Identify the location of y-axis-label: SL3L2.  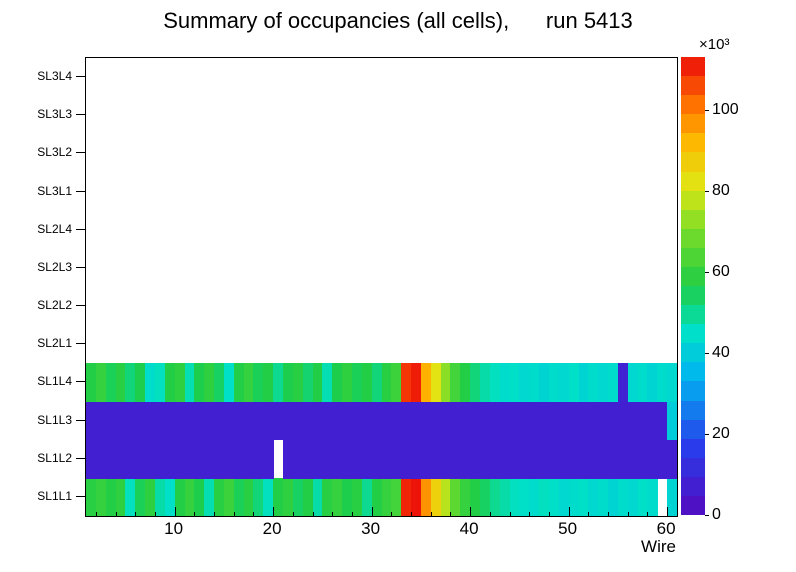
(54, 152).